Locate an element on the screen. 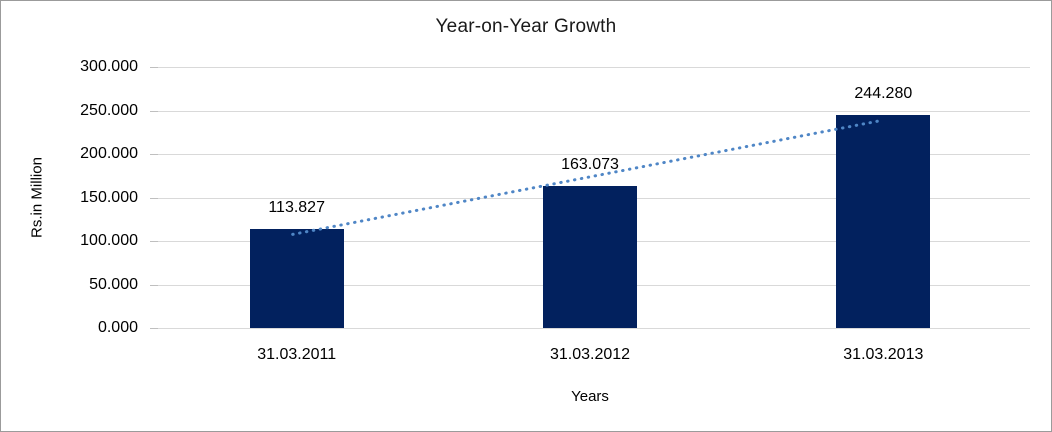 The height and width of the screenshot is (432, 1052). y-tick-label: 150.000 is located at coordinates (109, 197).